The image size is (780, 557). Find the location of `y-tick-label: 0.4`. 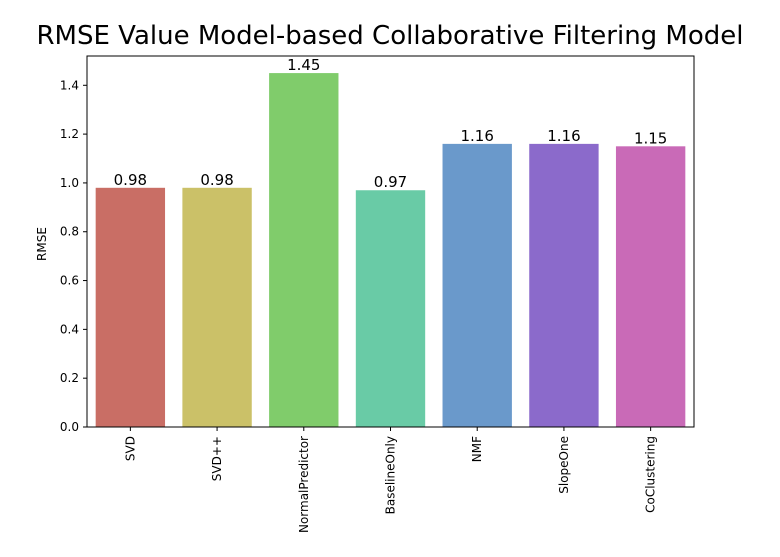

y-tick-label: 0.4 is located at coordinates (69, 329).